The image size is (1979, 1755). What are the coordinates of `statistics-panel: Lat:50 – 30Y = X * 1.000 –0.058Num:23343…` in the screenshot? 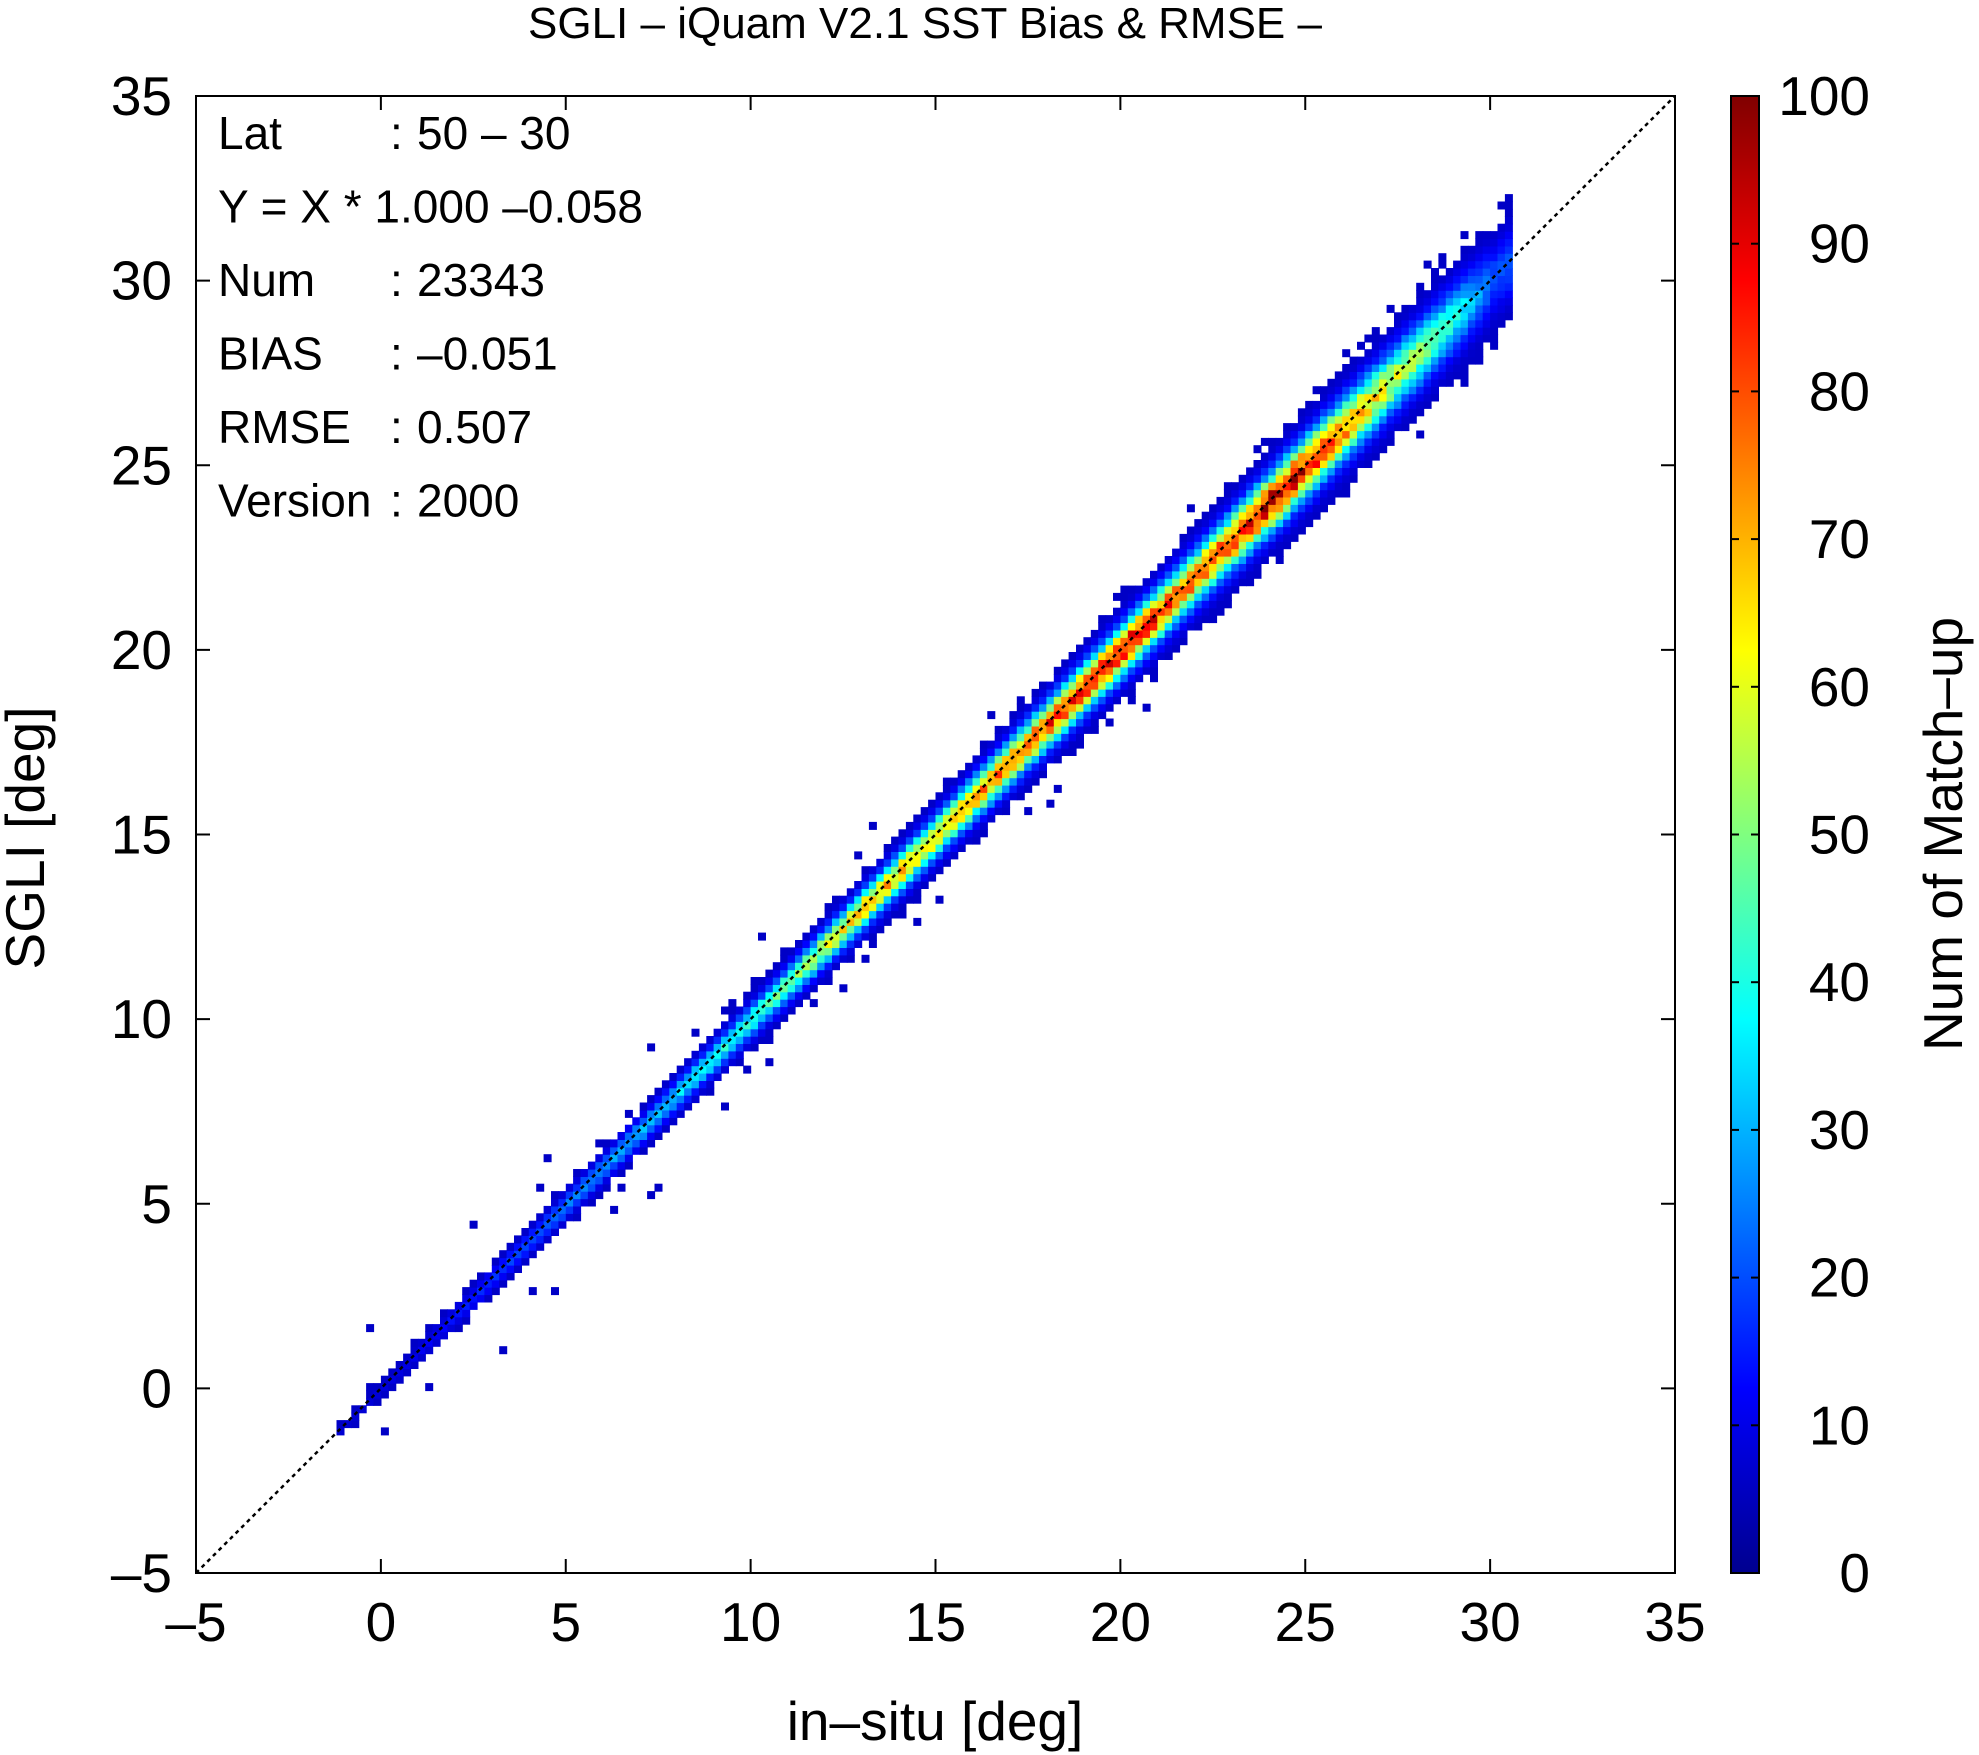 It's located at (430, 317).